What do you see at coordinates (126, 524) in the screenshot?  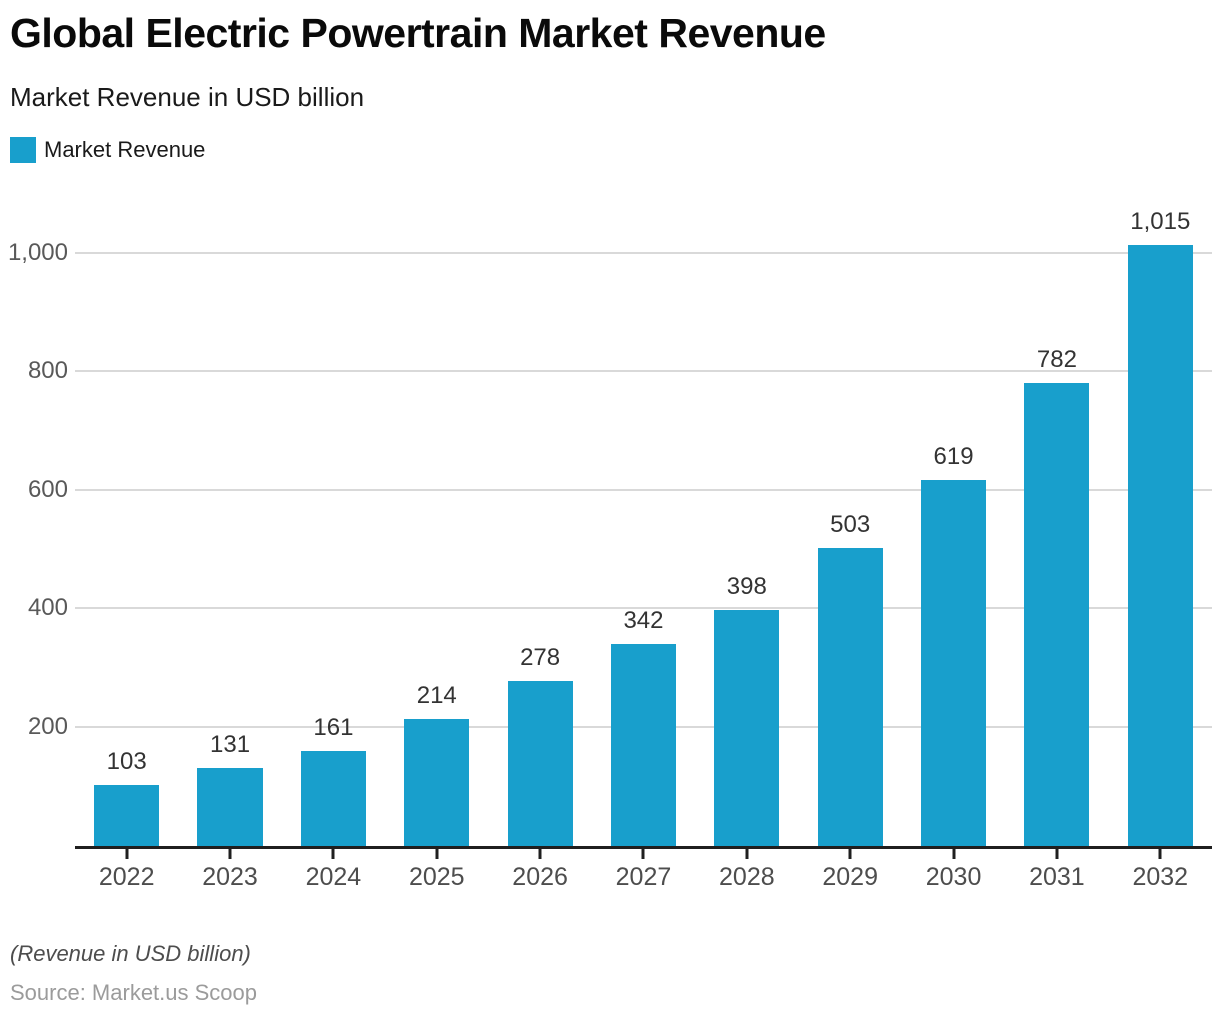 I see `bar-slot: 103` at bounding box center [126, 524].